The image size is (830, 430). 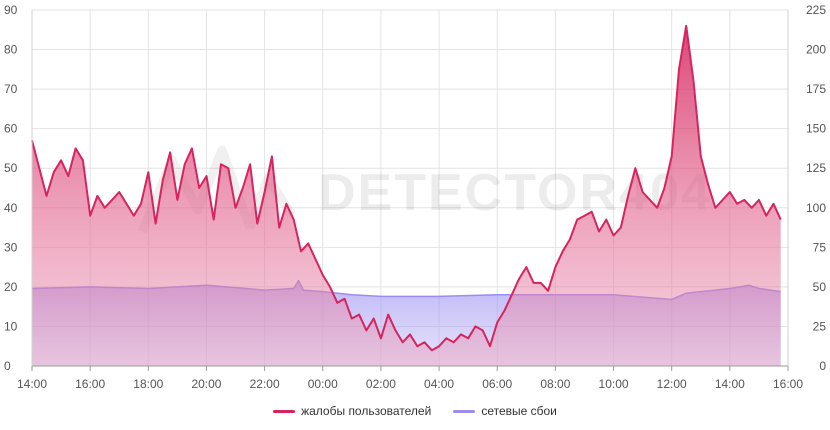 What do you see at coordinates (11, 129) in the screenshot?
I see `y-left-tick-label: 60` at bounding box center [11, 129].